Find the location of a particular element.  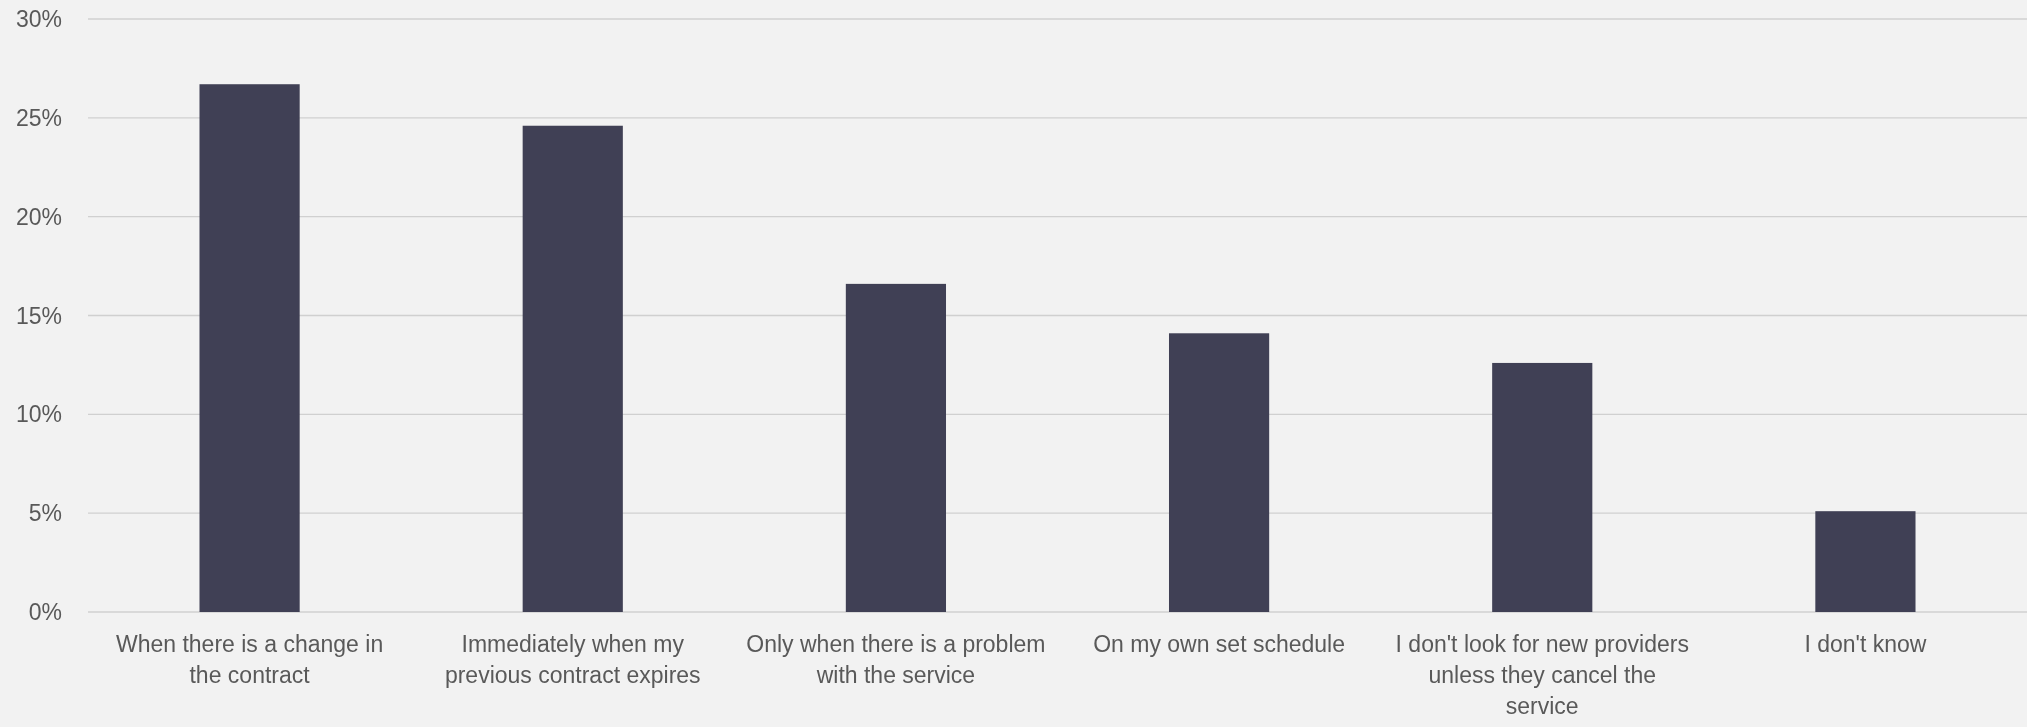

y-tick-label: 0% is located at coordinates (45, 612).